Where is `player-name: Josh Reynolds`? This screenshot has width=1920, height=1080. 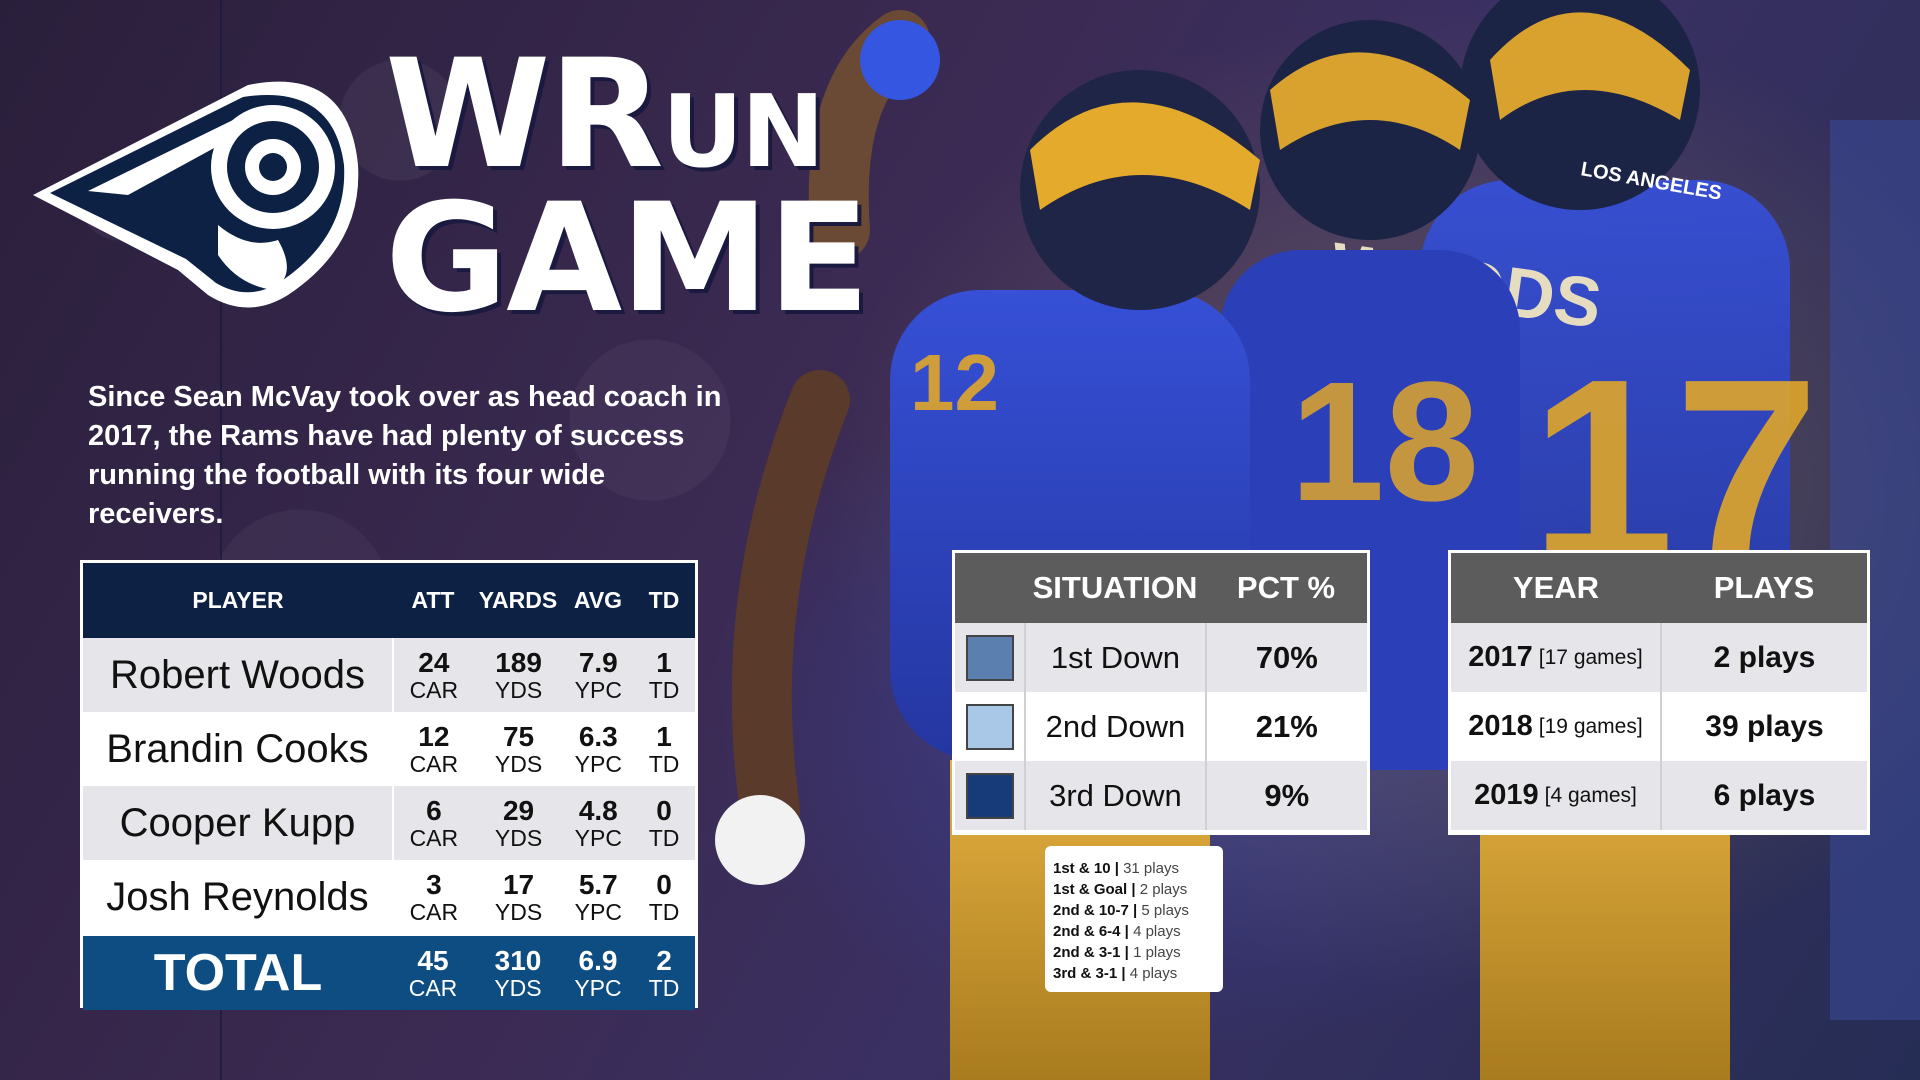 player-name: Josh Reynolds is located at coordinates (238, 897).